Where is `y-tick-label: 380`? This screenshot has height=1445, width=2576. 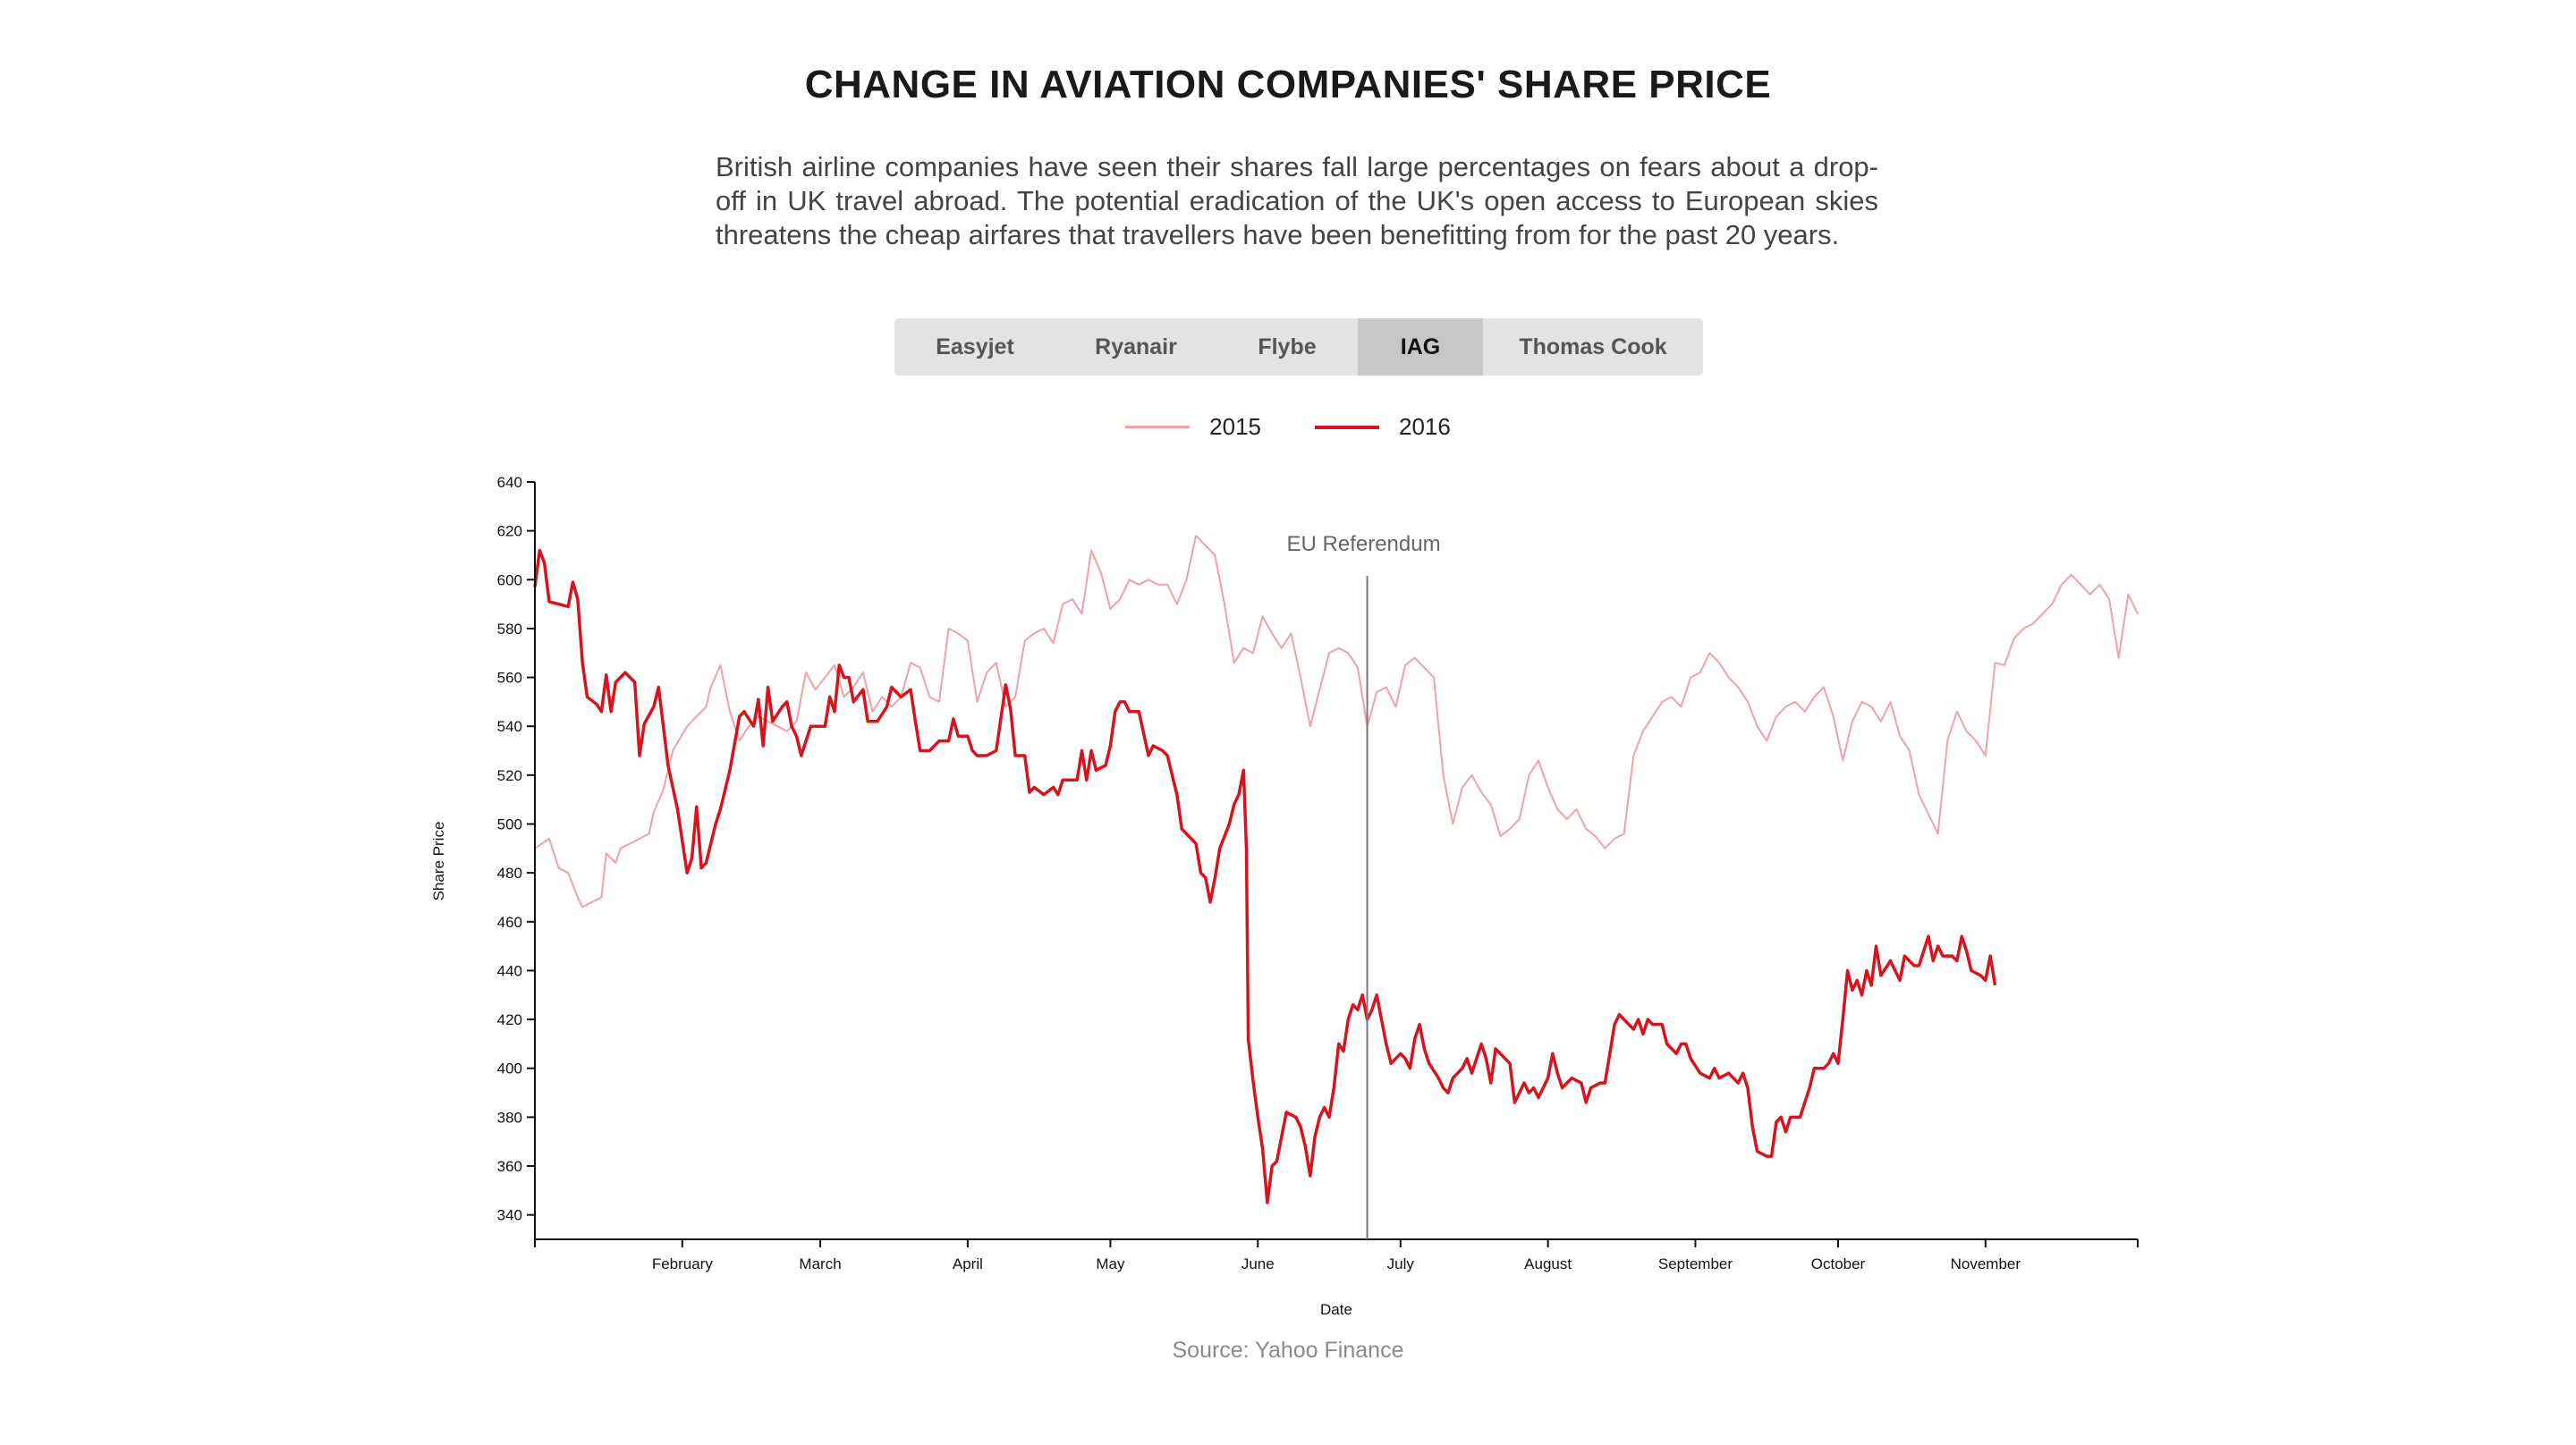
y-tick-label: 380 is located at coordinates (509, 1117).